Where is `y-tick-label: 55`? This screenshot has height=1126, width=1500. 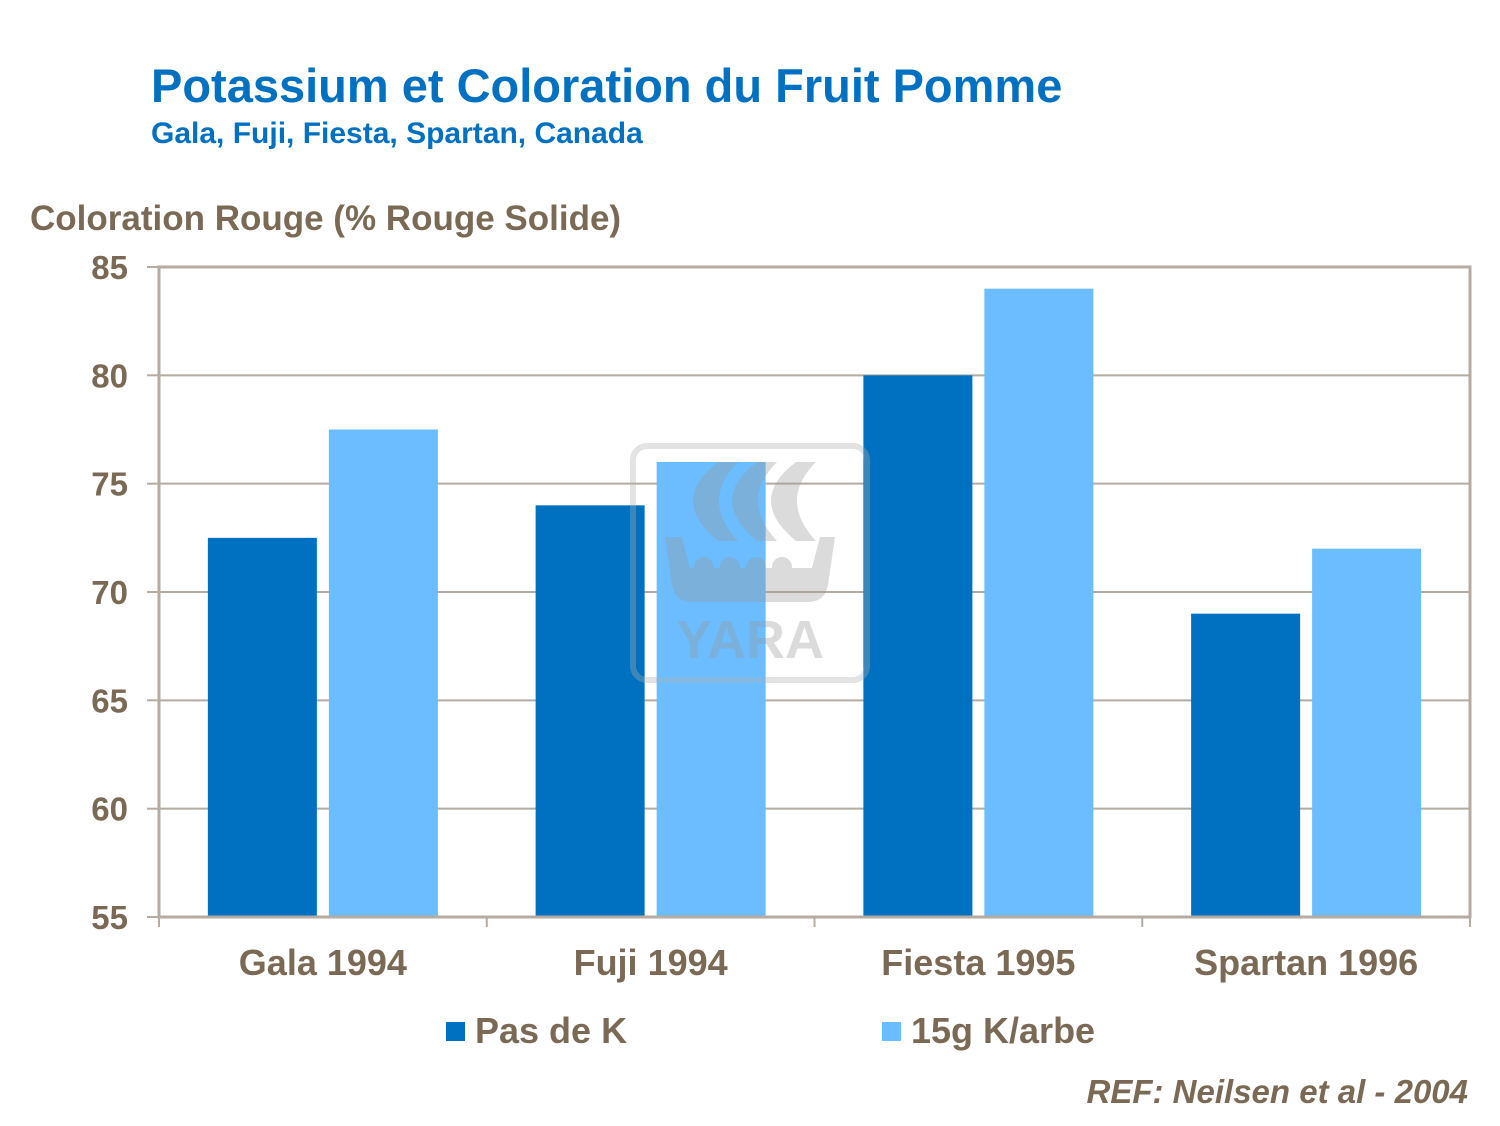
y-tick-label: 55 is located at coordinates (109, 917).